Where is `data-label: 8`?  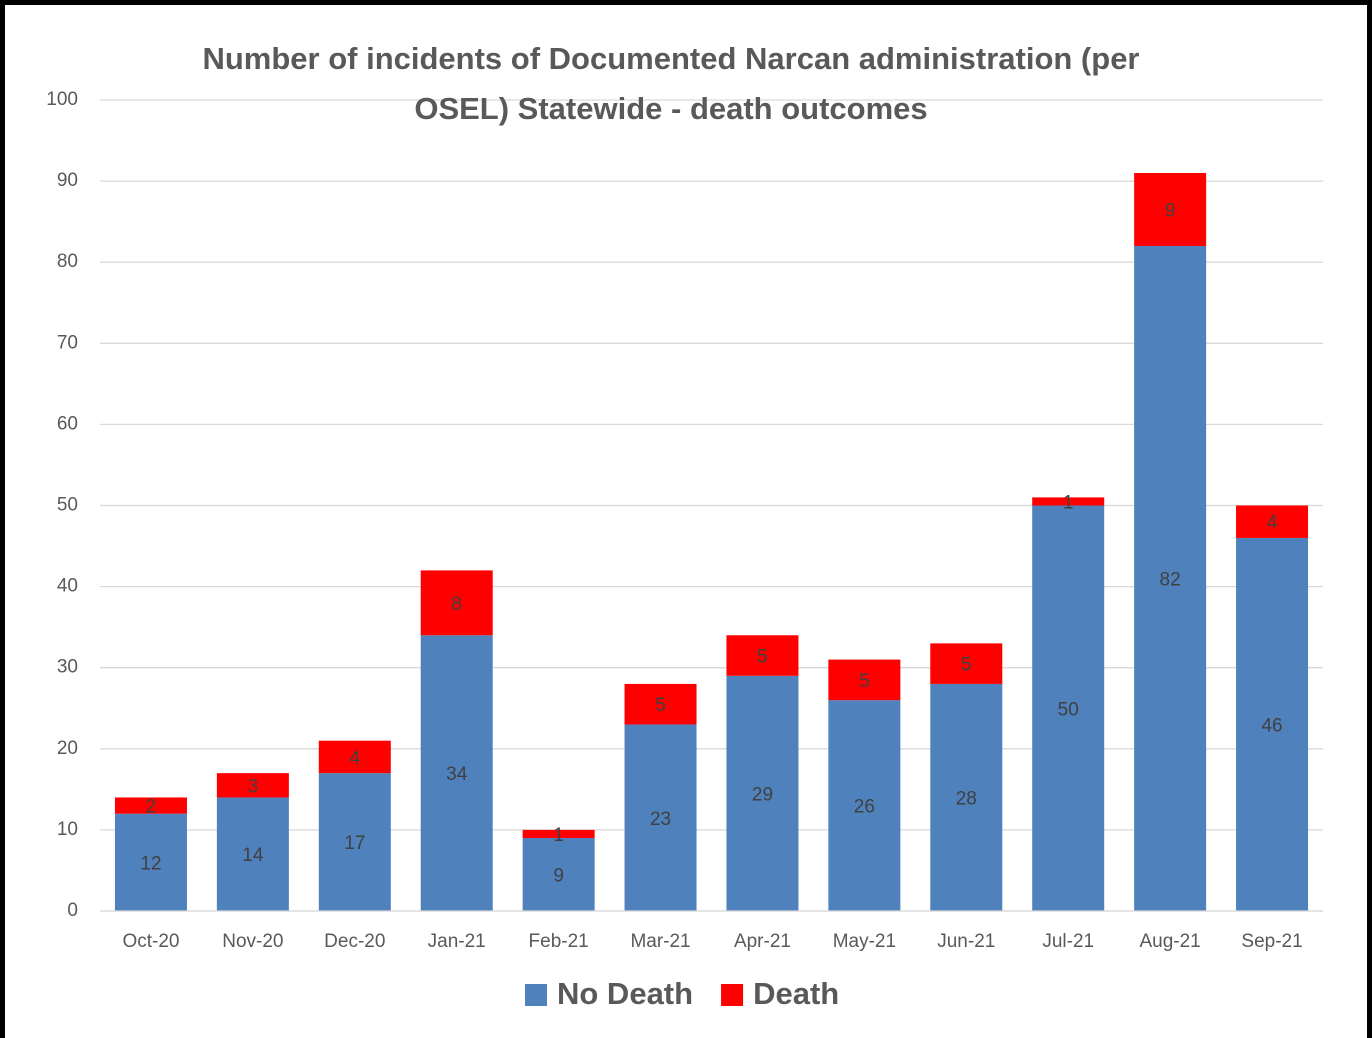
data-label: 8 is located at coordinates (456, 604).